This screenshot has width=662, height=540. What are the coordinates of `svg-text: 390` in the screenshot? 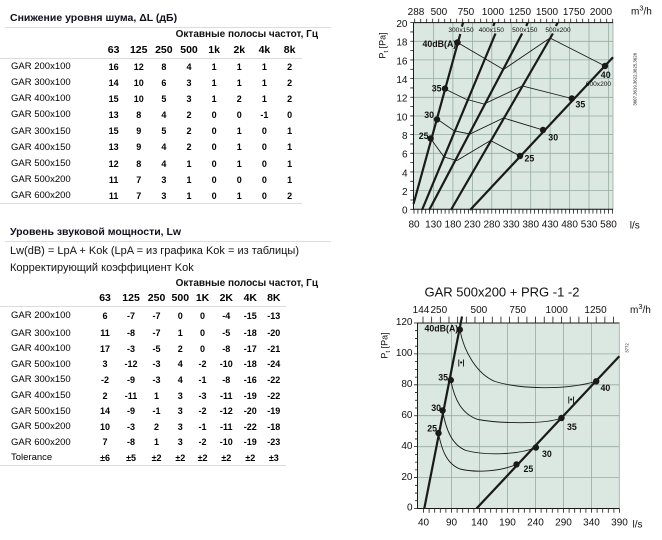 It's located at (619, 523).